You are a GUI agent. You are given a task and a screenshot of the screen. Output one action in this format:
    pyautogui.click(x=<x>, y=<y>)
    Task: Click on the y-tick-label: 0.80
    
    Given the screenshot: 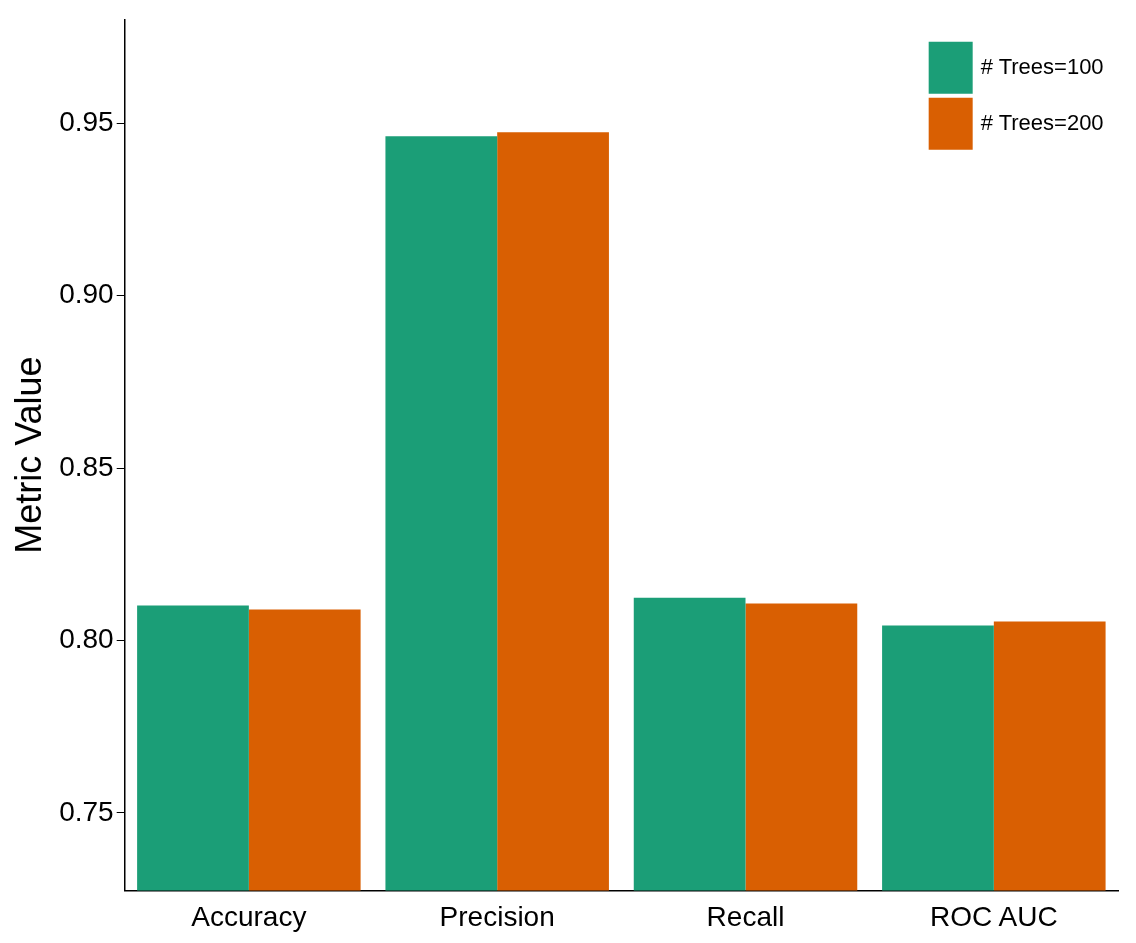 What is the action you would take?
    pyautogui.click(x=86, y=639)
    